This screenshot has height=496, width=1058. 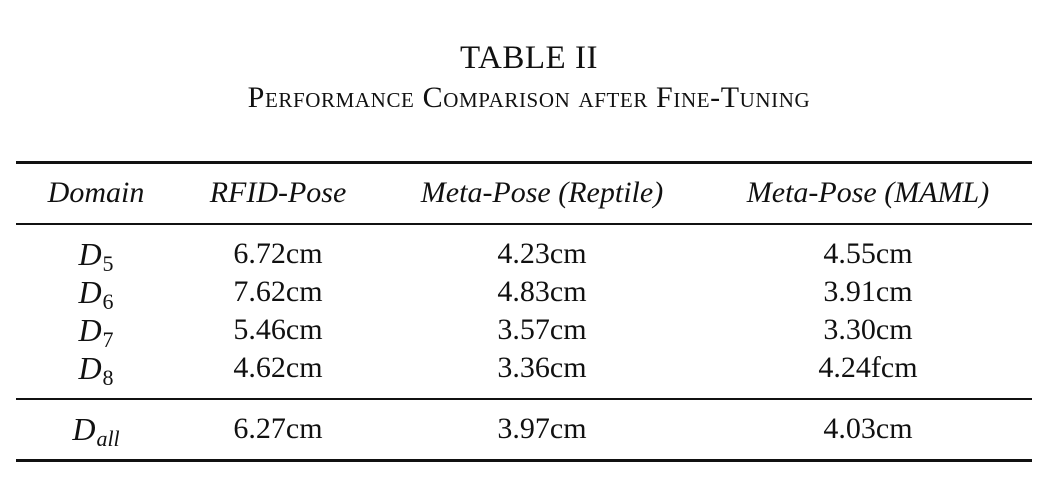 I want to click on domain-cell: D5, so click(x=96, y=256).